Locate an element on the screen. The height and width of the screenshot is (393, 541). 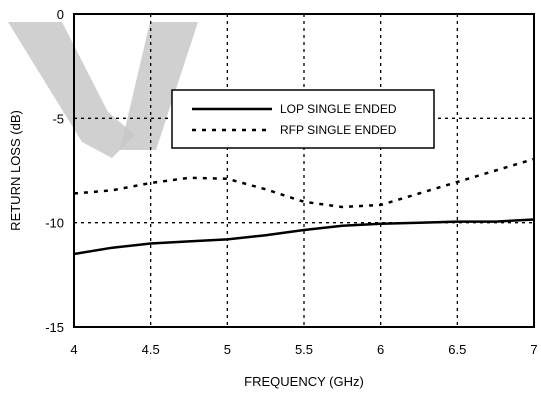
x-tick-label: 5.5 is located at coordinates (304, 349).